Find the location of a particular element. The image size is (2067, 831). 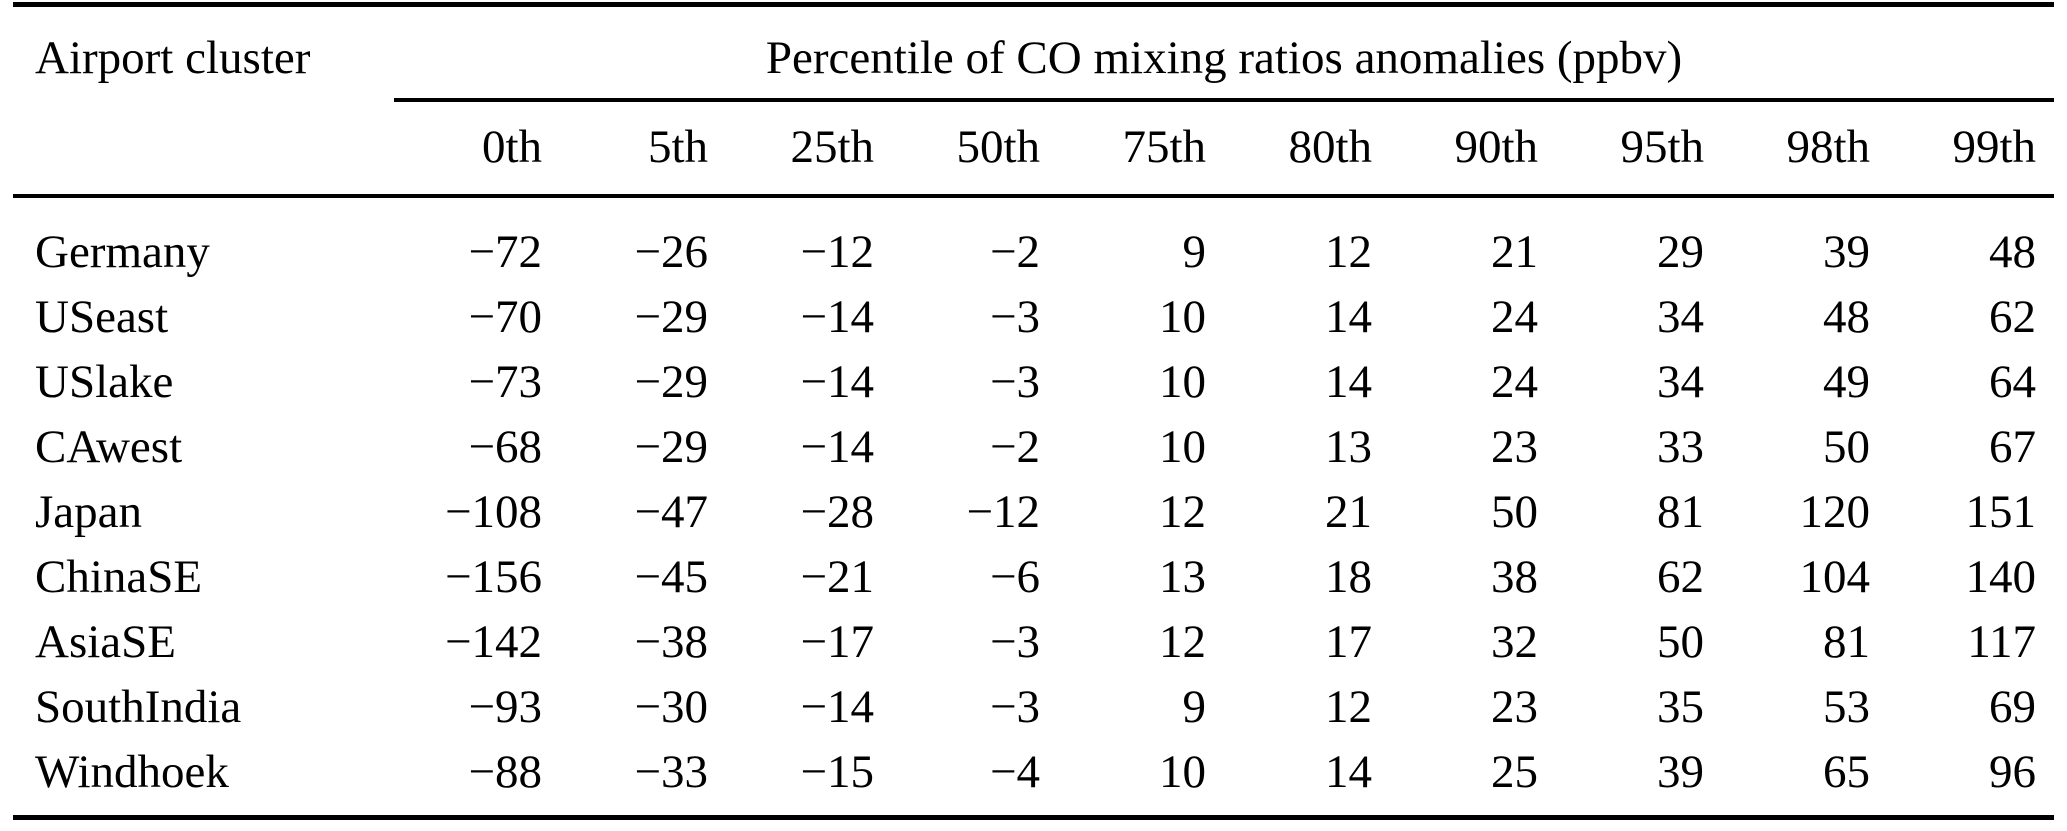

table-row: Germany −72 −26 −12 −2 9 12 21 29 39 48 is located at coordinates (1033, 240).